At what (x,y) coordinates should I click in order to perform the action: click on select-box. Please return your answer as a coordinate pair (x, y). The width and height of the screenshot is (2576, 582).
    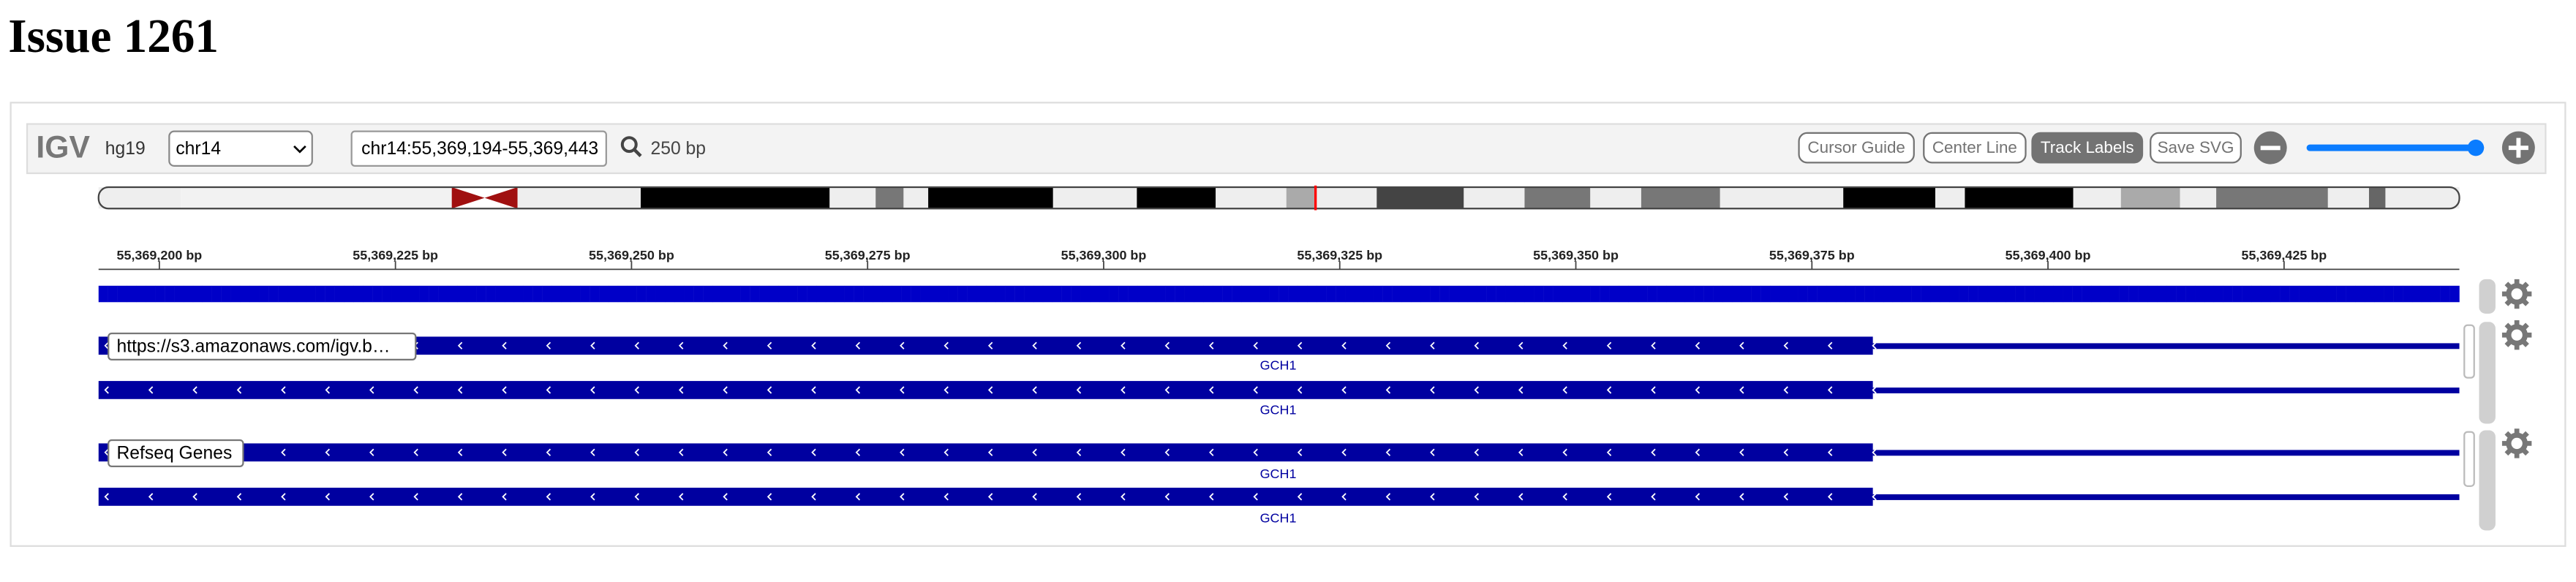
    Looking at the image, I should click on (240, 148).